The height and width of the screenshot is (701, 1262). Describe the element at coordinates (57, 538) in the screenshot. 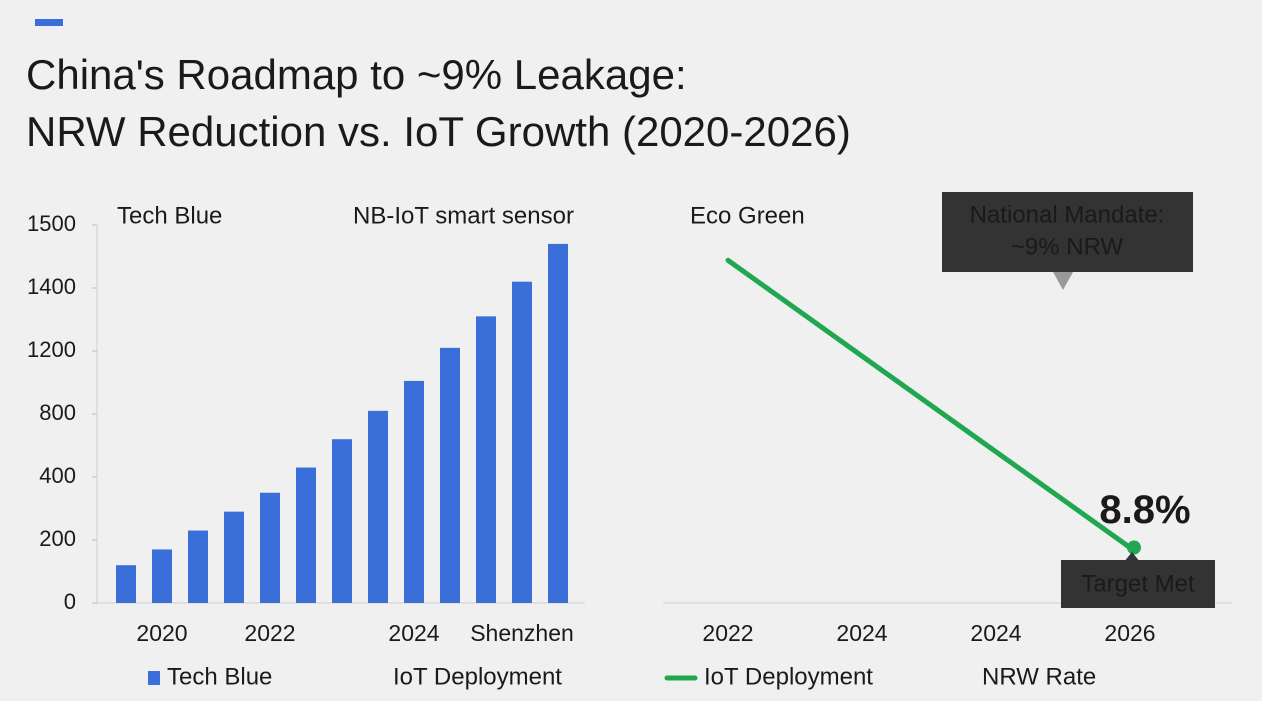

I see `y-tick-label: 200` at that location.